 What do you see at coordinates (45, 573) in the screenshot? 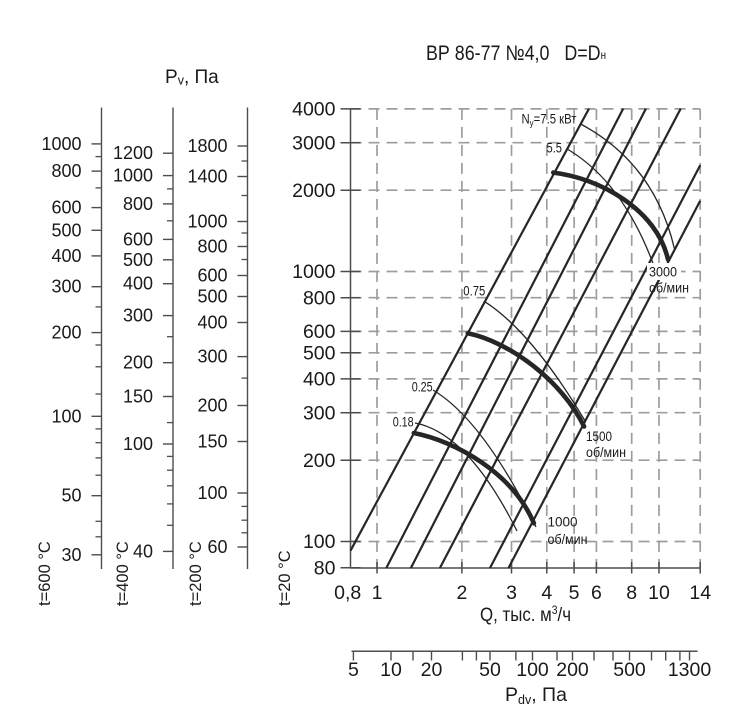
I see `svg-text: t=600 °C` at bounding box center [45, 573].